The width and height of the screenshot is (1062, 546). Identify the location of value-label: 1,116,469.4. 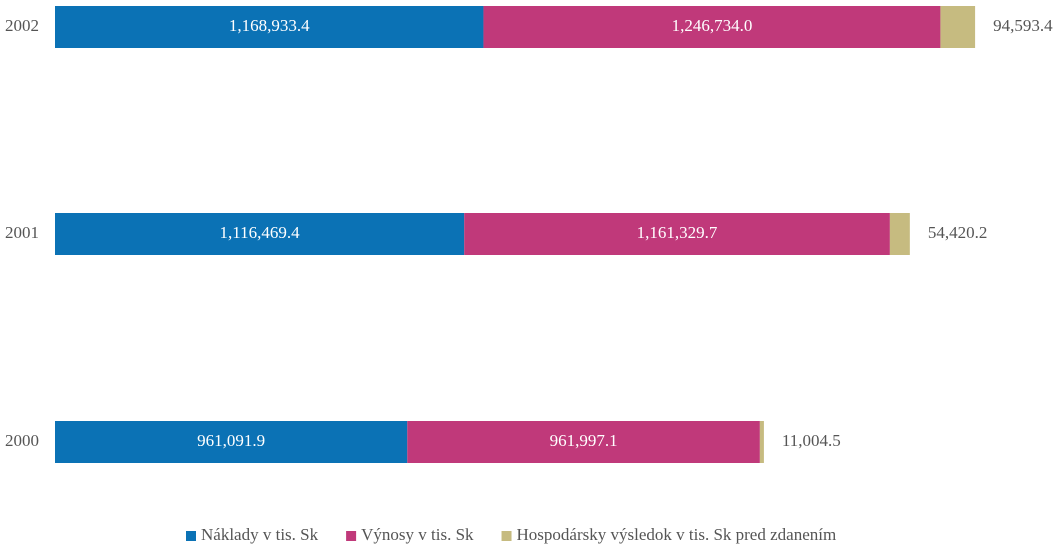
(260, 232).